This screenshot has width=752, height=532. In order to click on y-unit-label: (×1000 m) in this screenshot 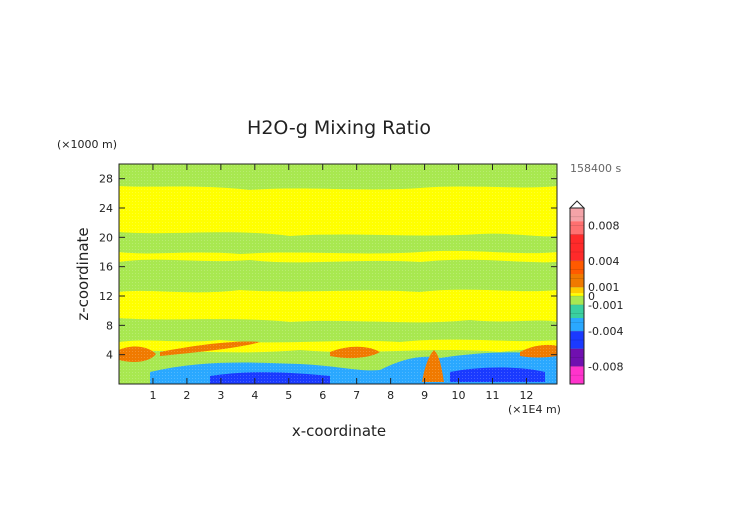, I will do `click(87, 144)`.